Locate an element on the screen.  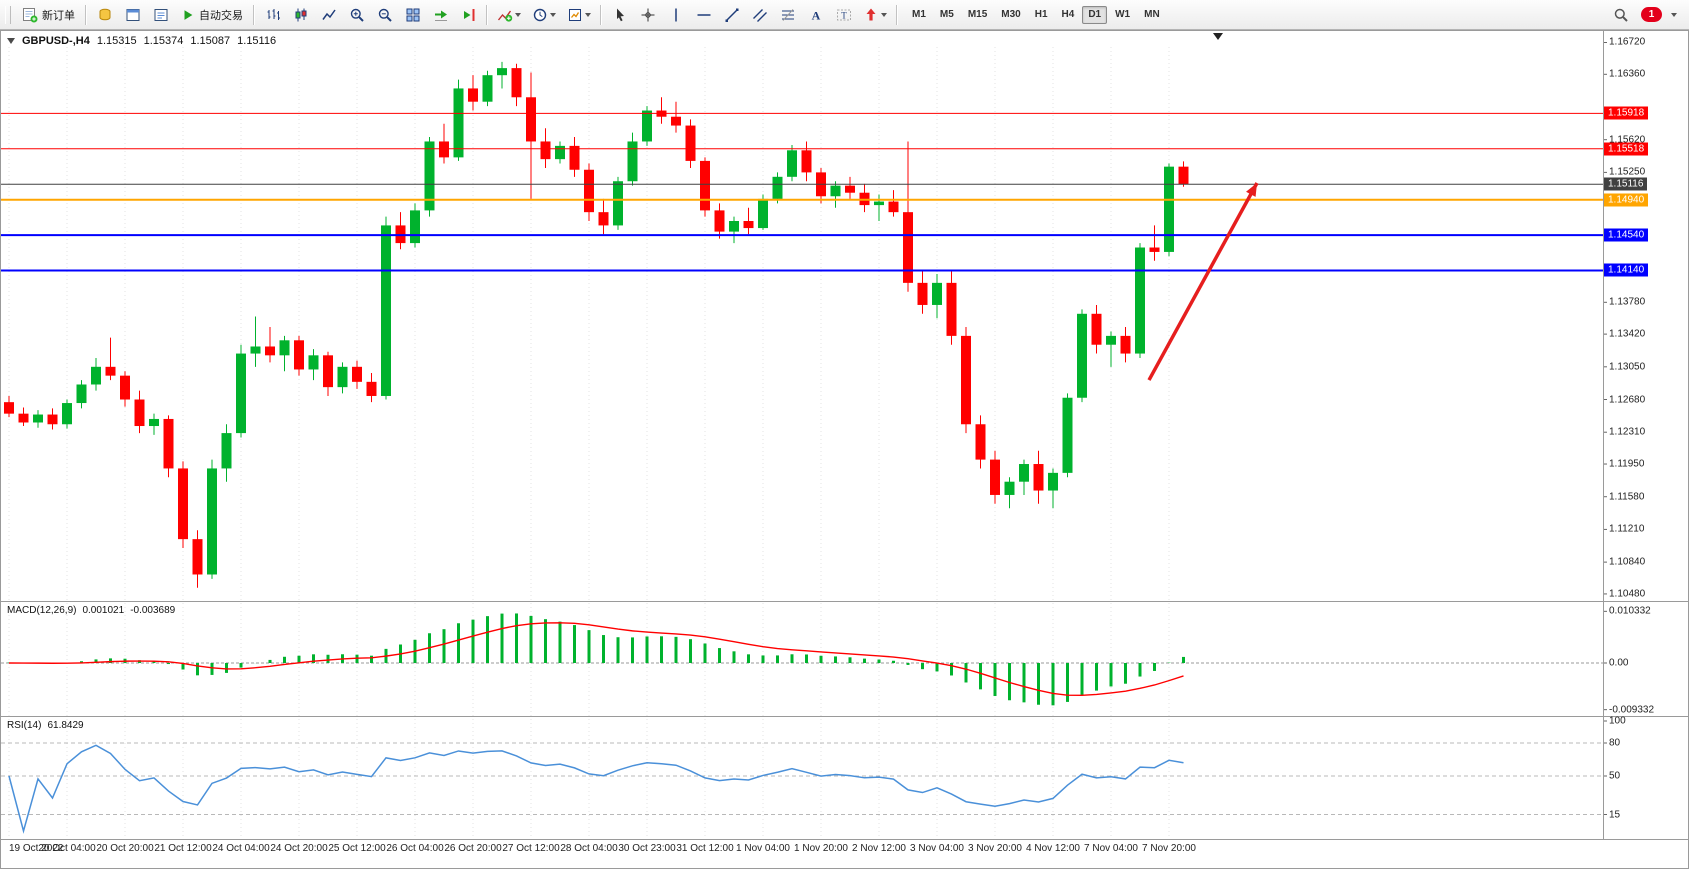
timeframe-button-m15: M15 is located at coordinates (977, 14).